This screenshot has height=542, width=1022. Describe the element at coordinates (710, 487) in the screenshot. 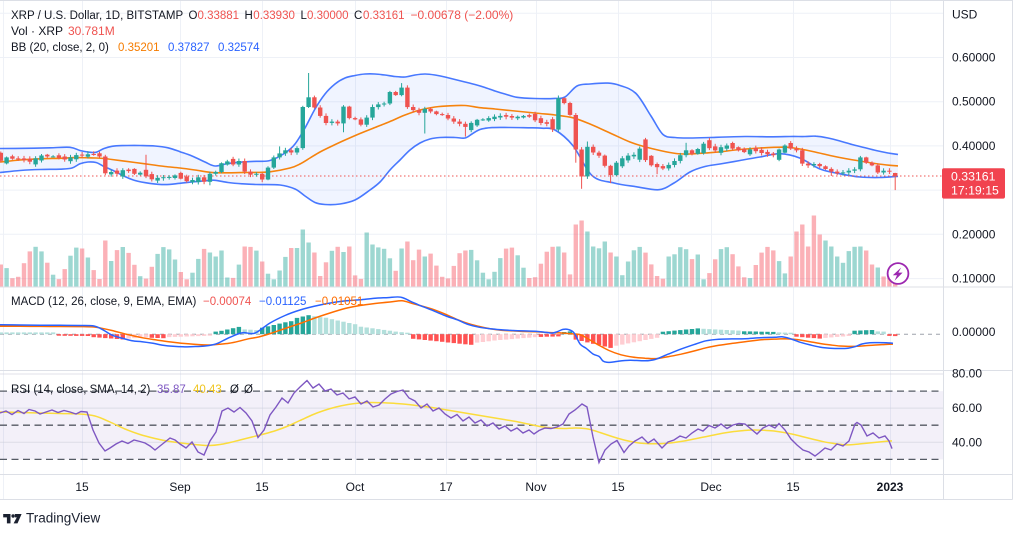

I see `svg-text: Dec` at that location.